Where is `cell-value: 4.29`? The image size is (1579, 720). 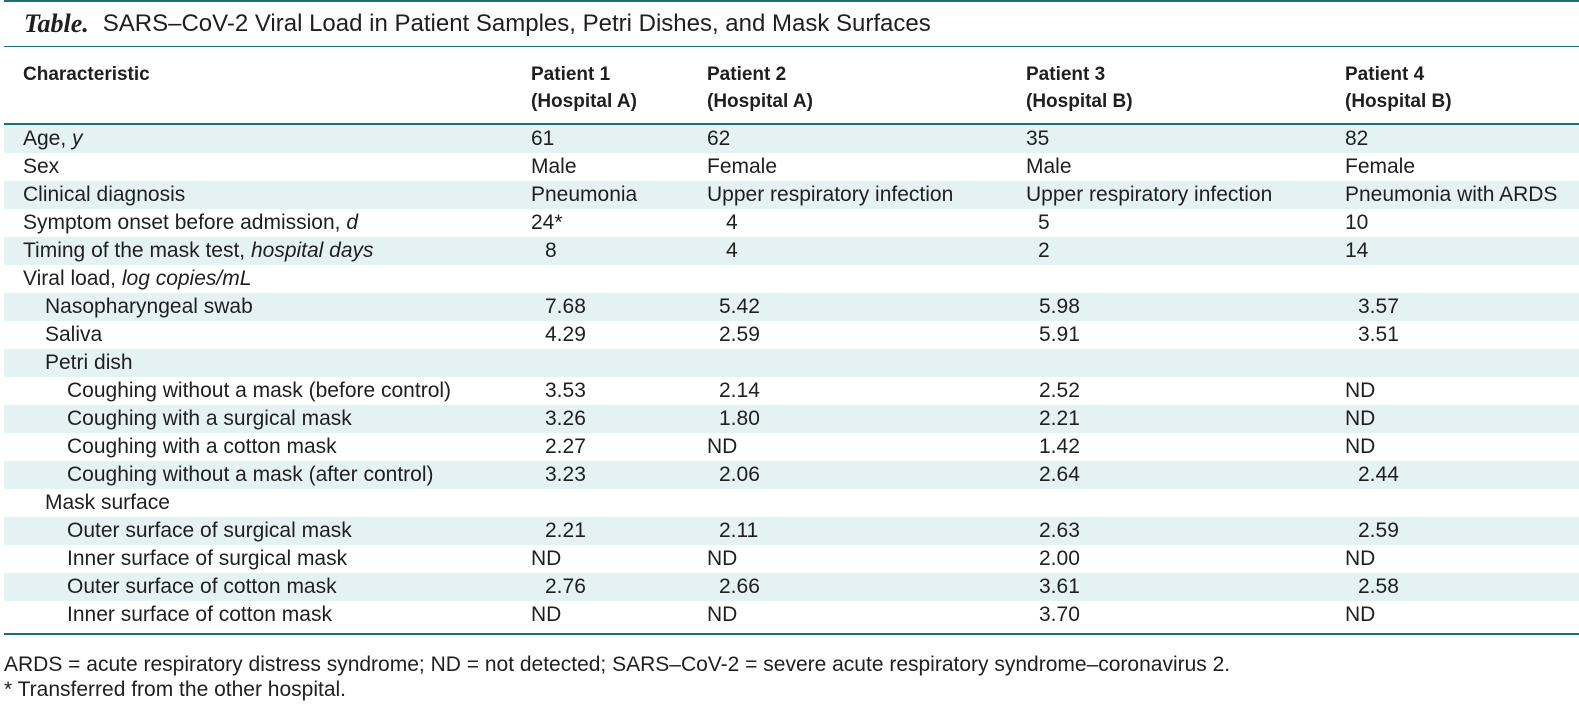 cell-value: 4.29 is located at coordinates (565, 334).